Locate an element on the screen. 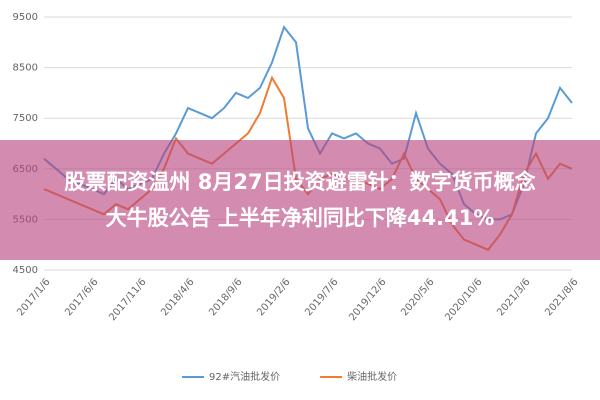 The height and width of the screenshot is (400, 600). legend-label: 柴油批发价 is located at coordinates (372, 376).